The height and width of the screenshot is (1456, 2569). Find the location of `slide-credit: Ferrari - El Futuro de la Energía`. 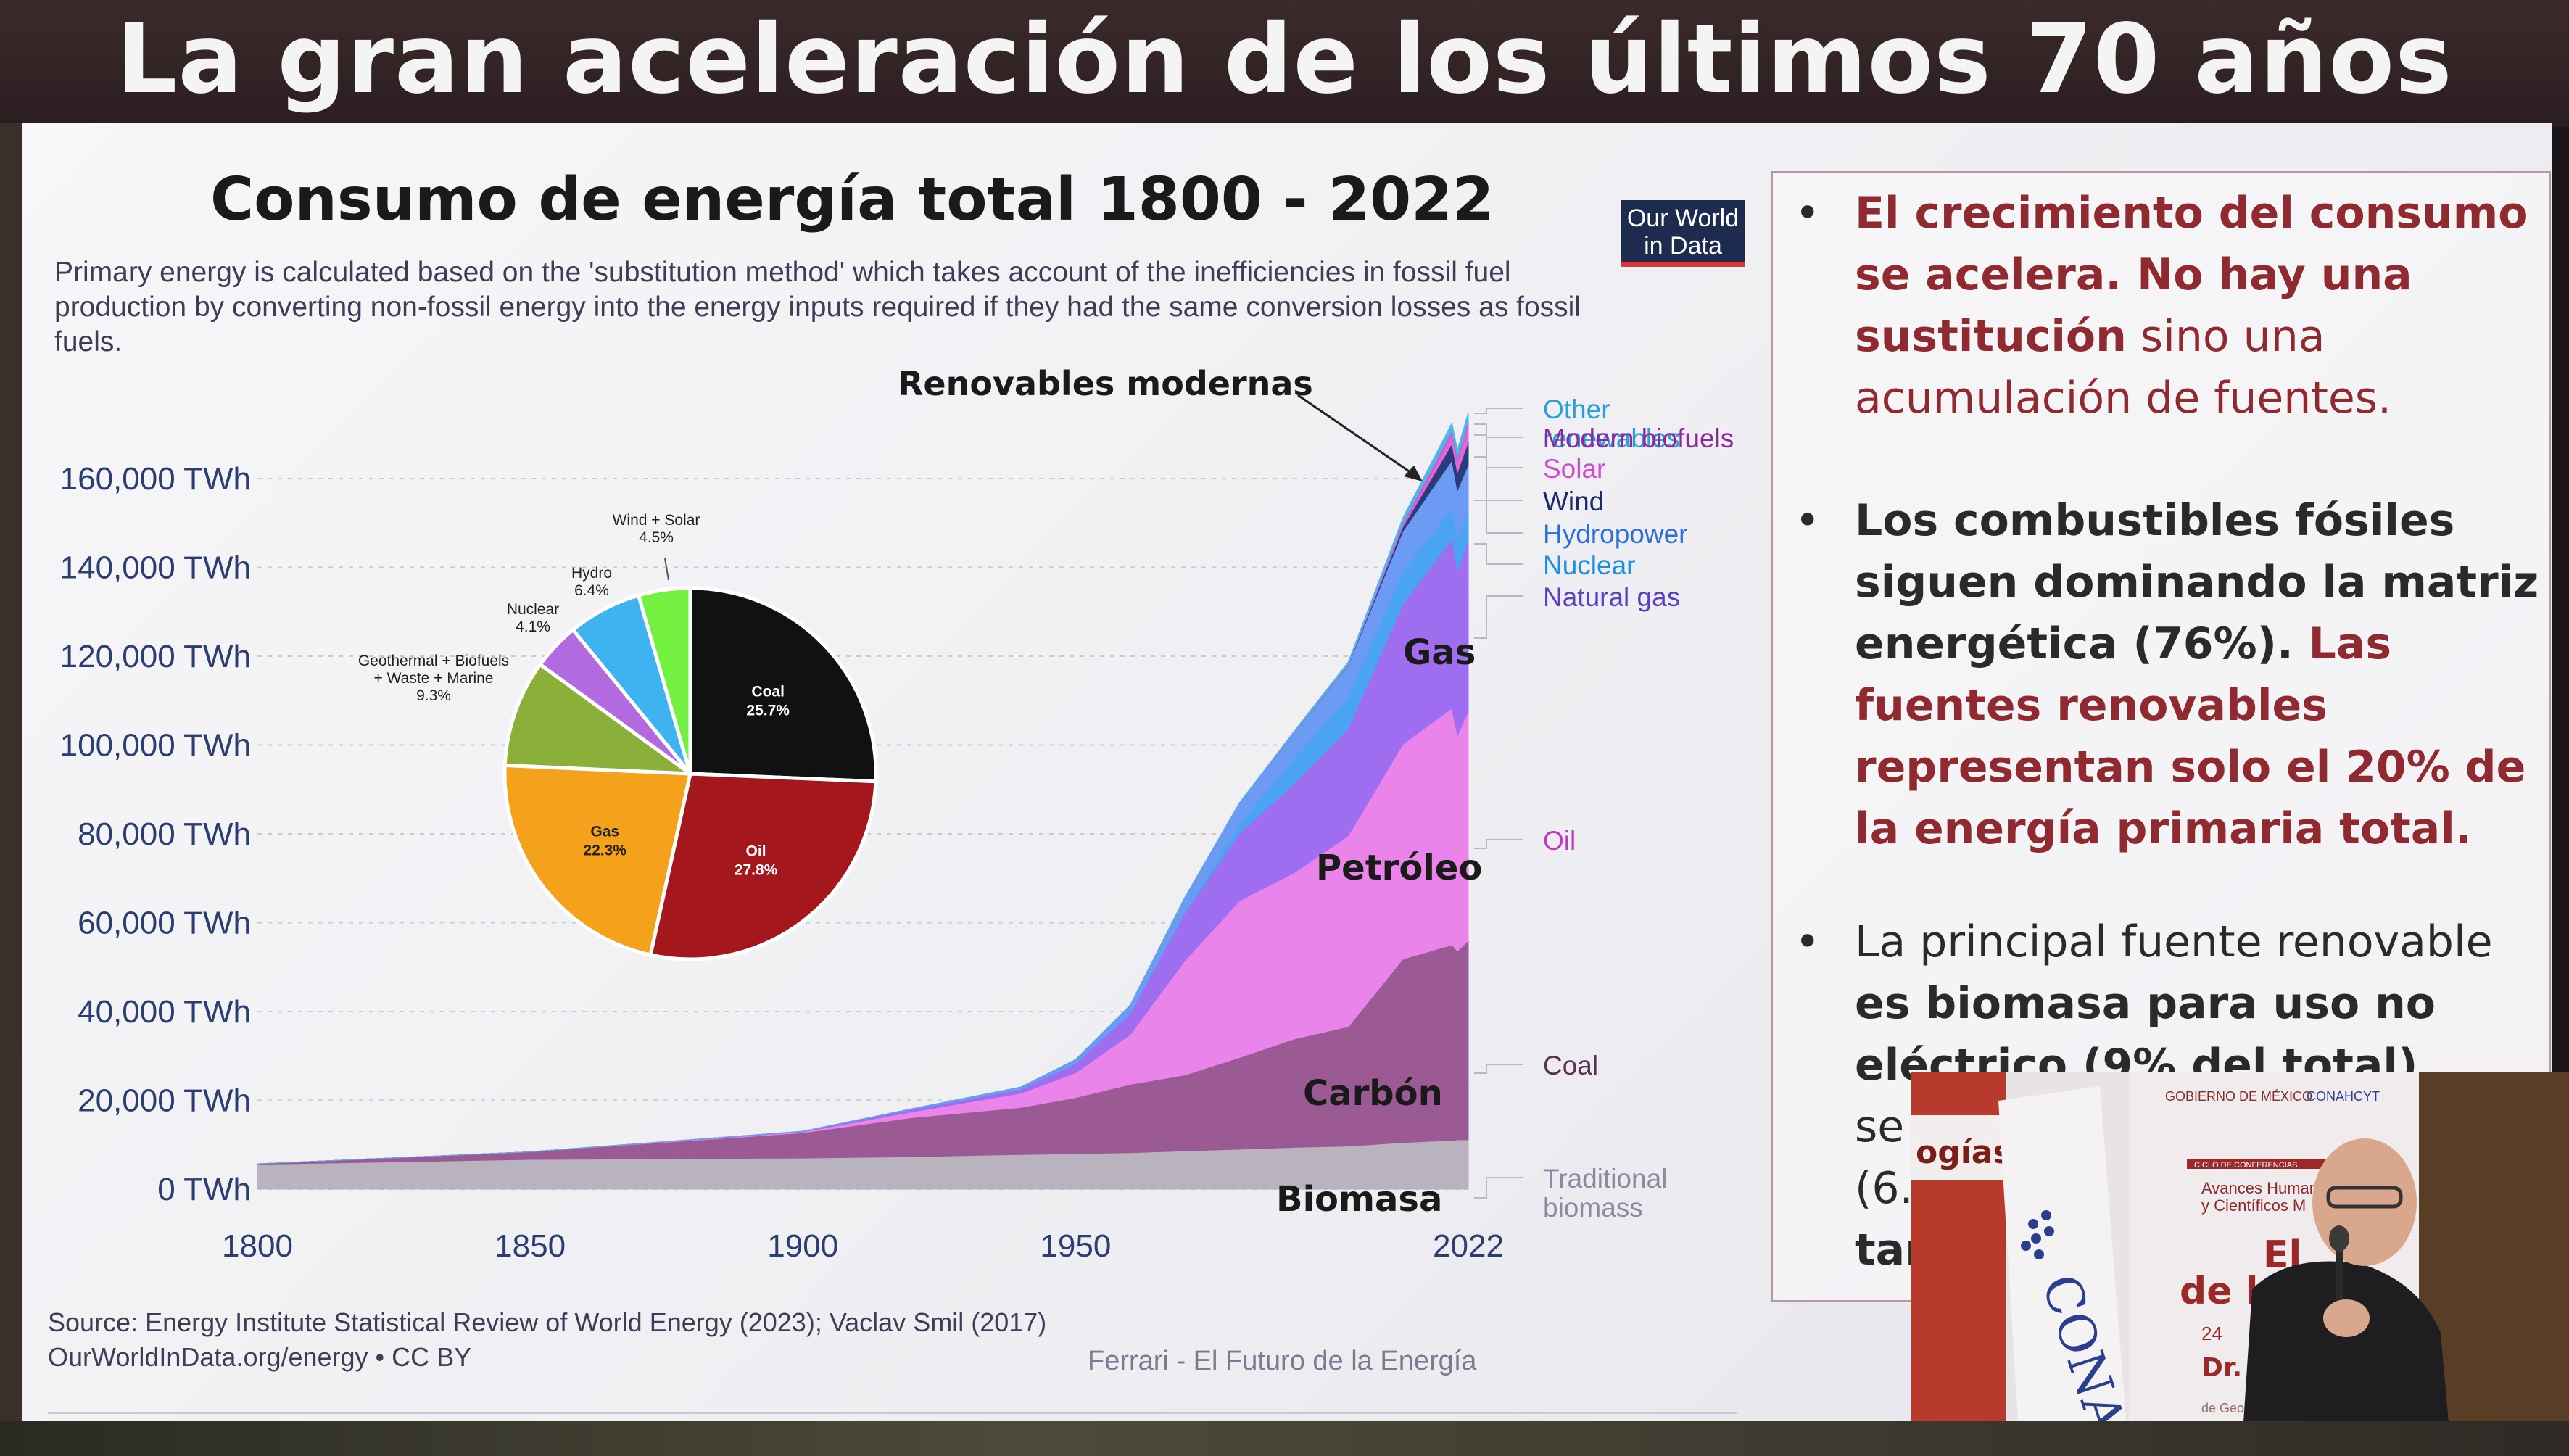

slide-credit: Ferrari - El Futuro de la Energía is located at coordinates (1282, 1361).